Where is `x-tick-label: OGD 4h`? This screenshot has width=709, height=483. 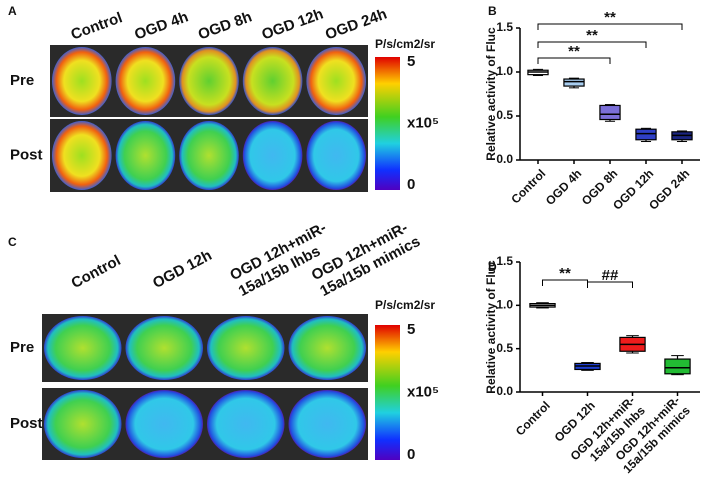 x-tick-label: OGD 4h is located at coordinates (563, 186).